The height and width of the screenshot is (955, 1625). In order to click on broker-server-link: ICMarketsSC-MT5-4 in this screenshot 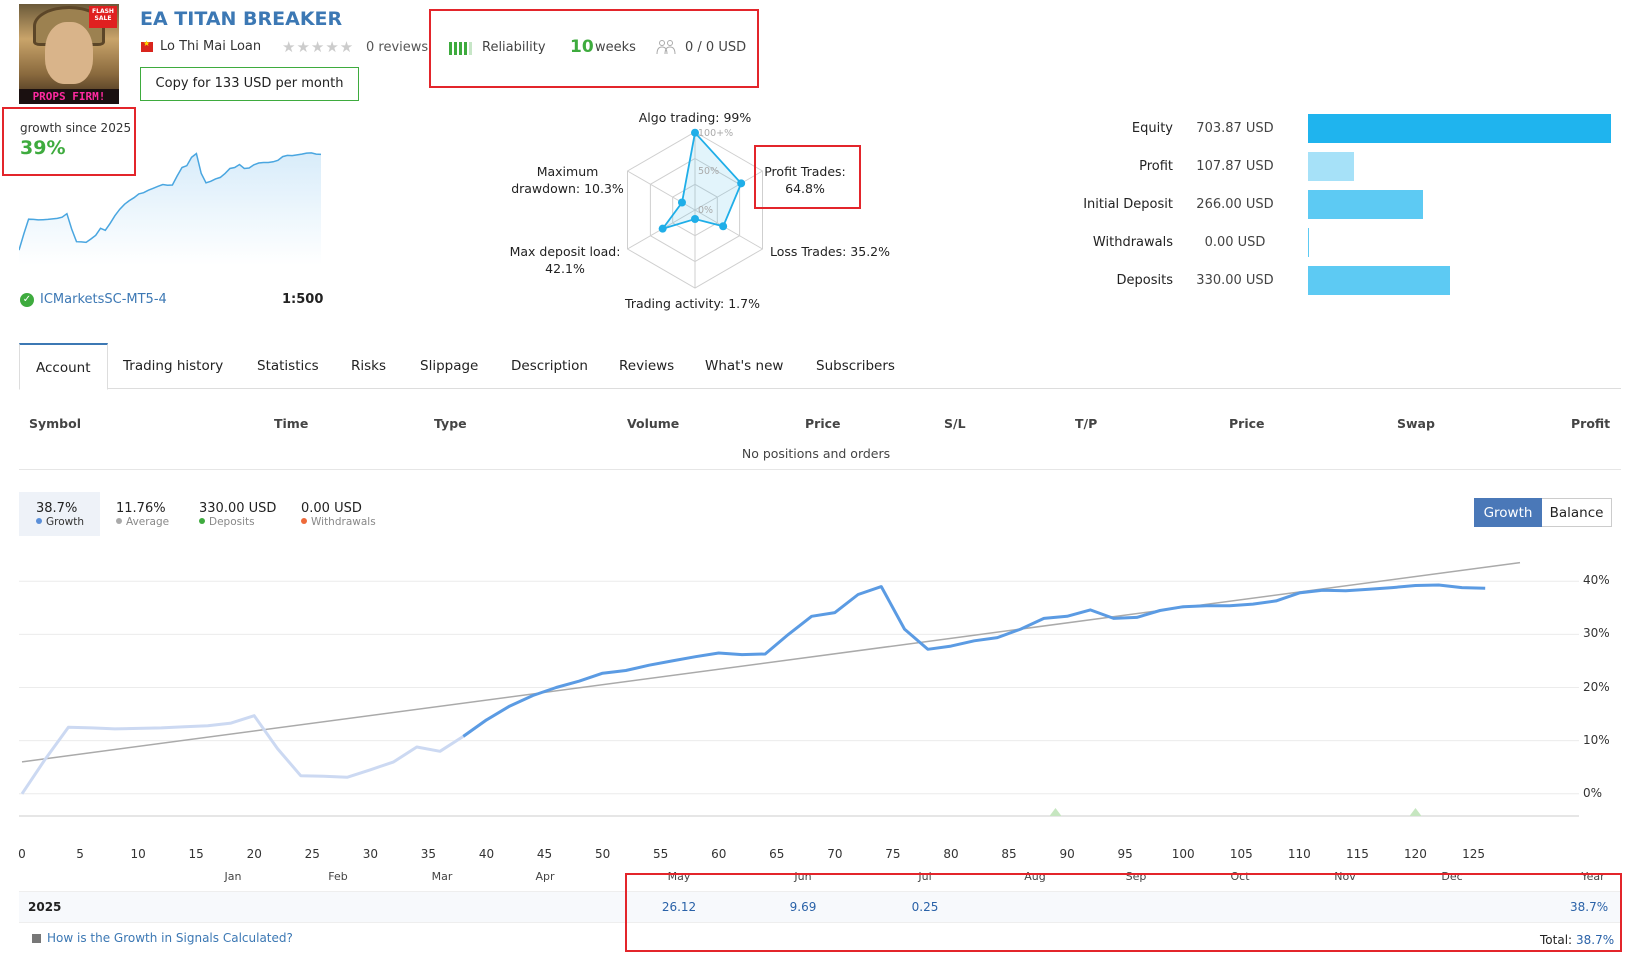, I will do `click(103, 299)`.